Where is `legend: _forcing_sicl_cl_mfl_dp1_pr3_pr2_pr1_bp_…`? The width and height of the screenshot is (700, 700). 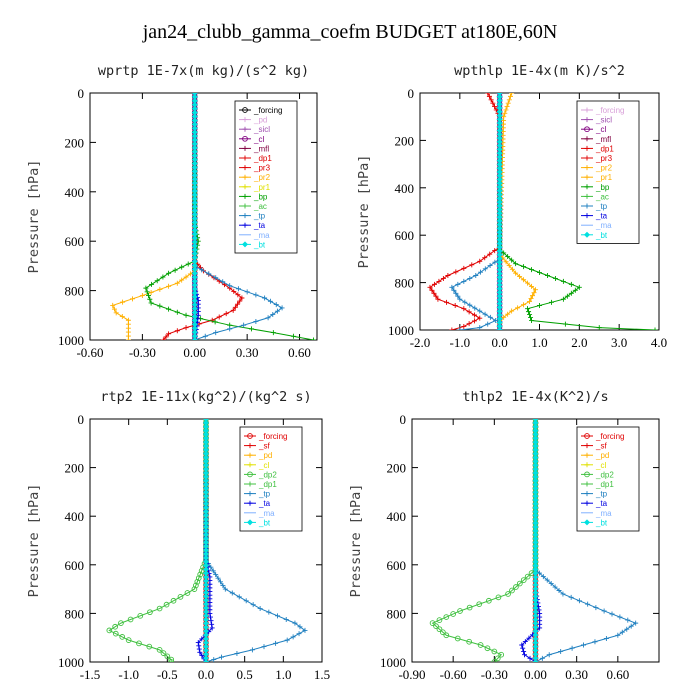
legend: _forcing_sicl_cl_mfl_dp1_pr3_pr2_pr1_bp_… is located at coordinates (608, 172).